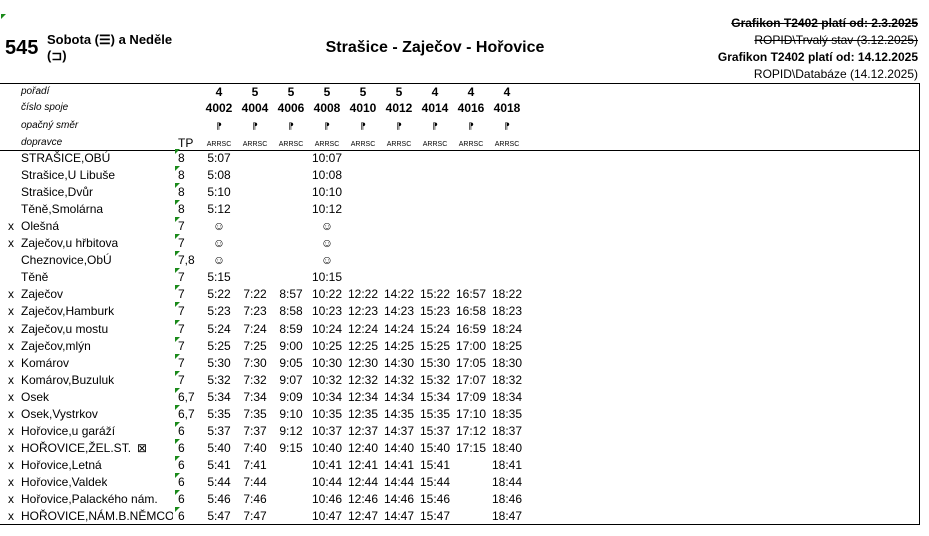 The height and width of the screenshot is (536, 929). Describe the element at coordinates (435, 499) in the screenshot. I see `departure-time: 15:46` at that location.